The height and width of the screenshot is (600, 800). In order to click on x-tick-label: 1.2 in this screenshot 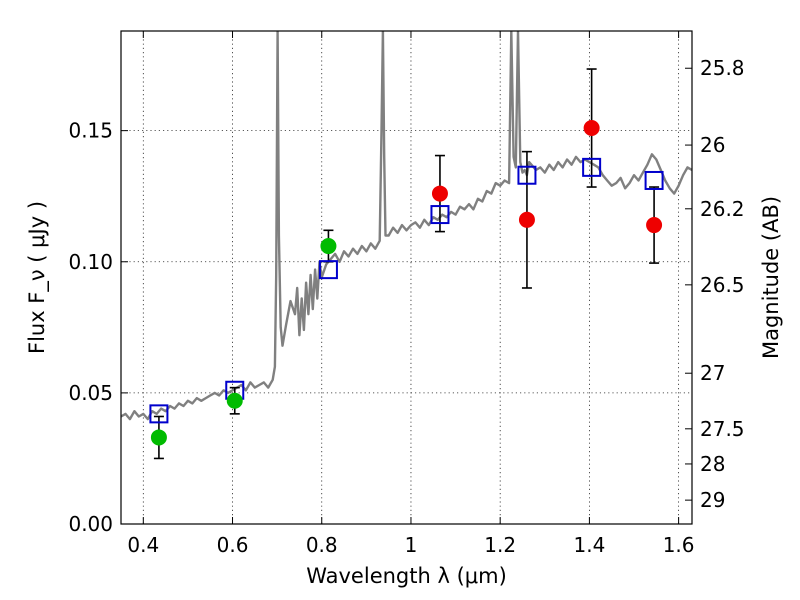, I will do `click(500, 545)`.